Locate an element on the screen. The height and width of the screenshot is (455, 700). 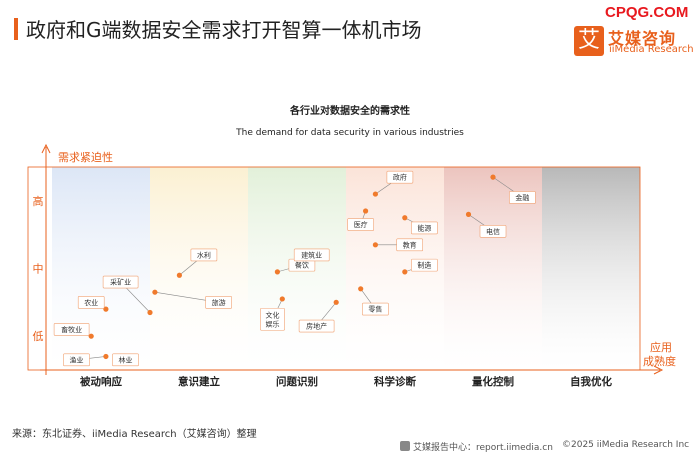
point-label-text: 制造 is located at coordinates (424, 265).